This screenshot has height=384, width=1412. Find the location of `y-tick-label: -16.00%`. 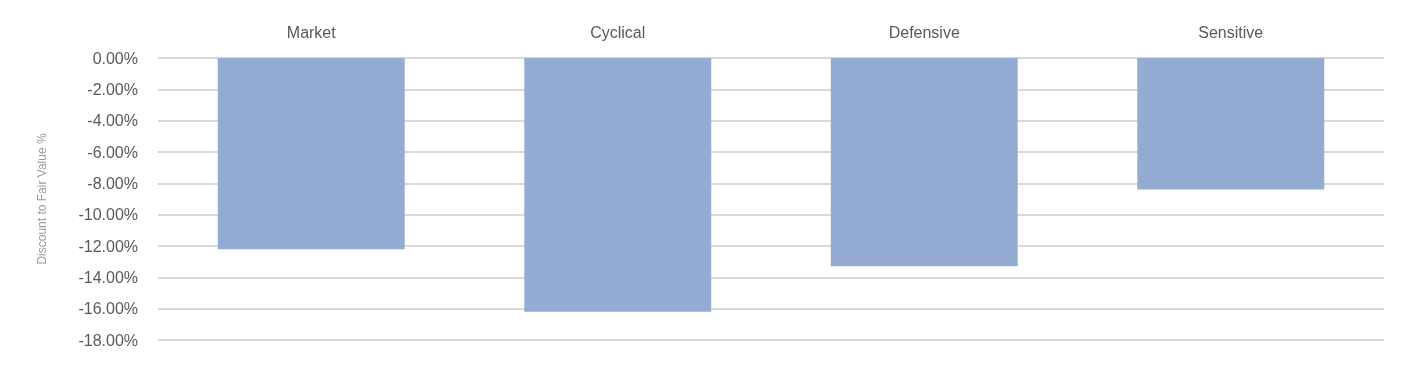

y-tick-label: -16.00% is located at coordinates (108, 309).